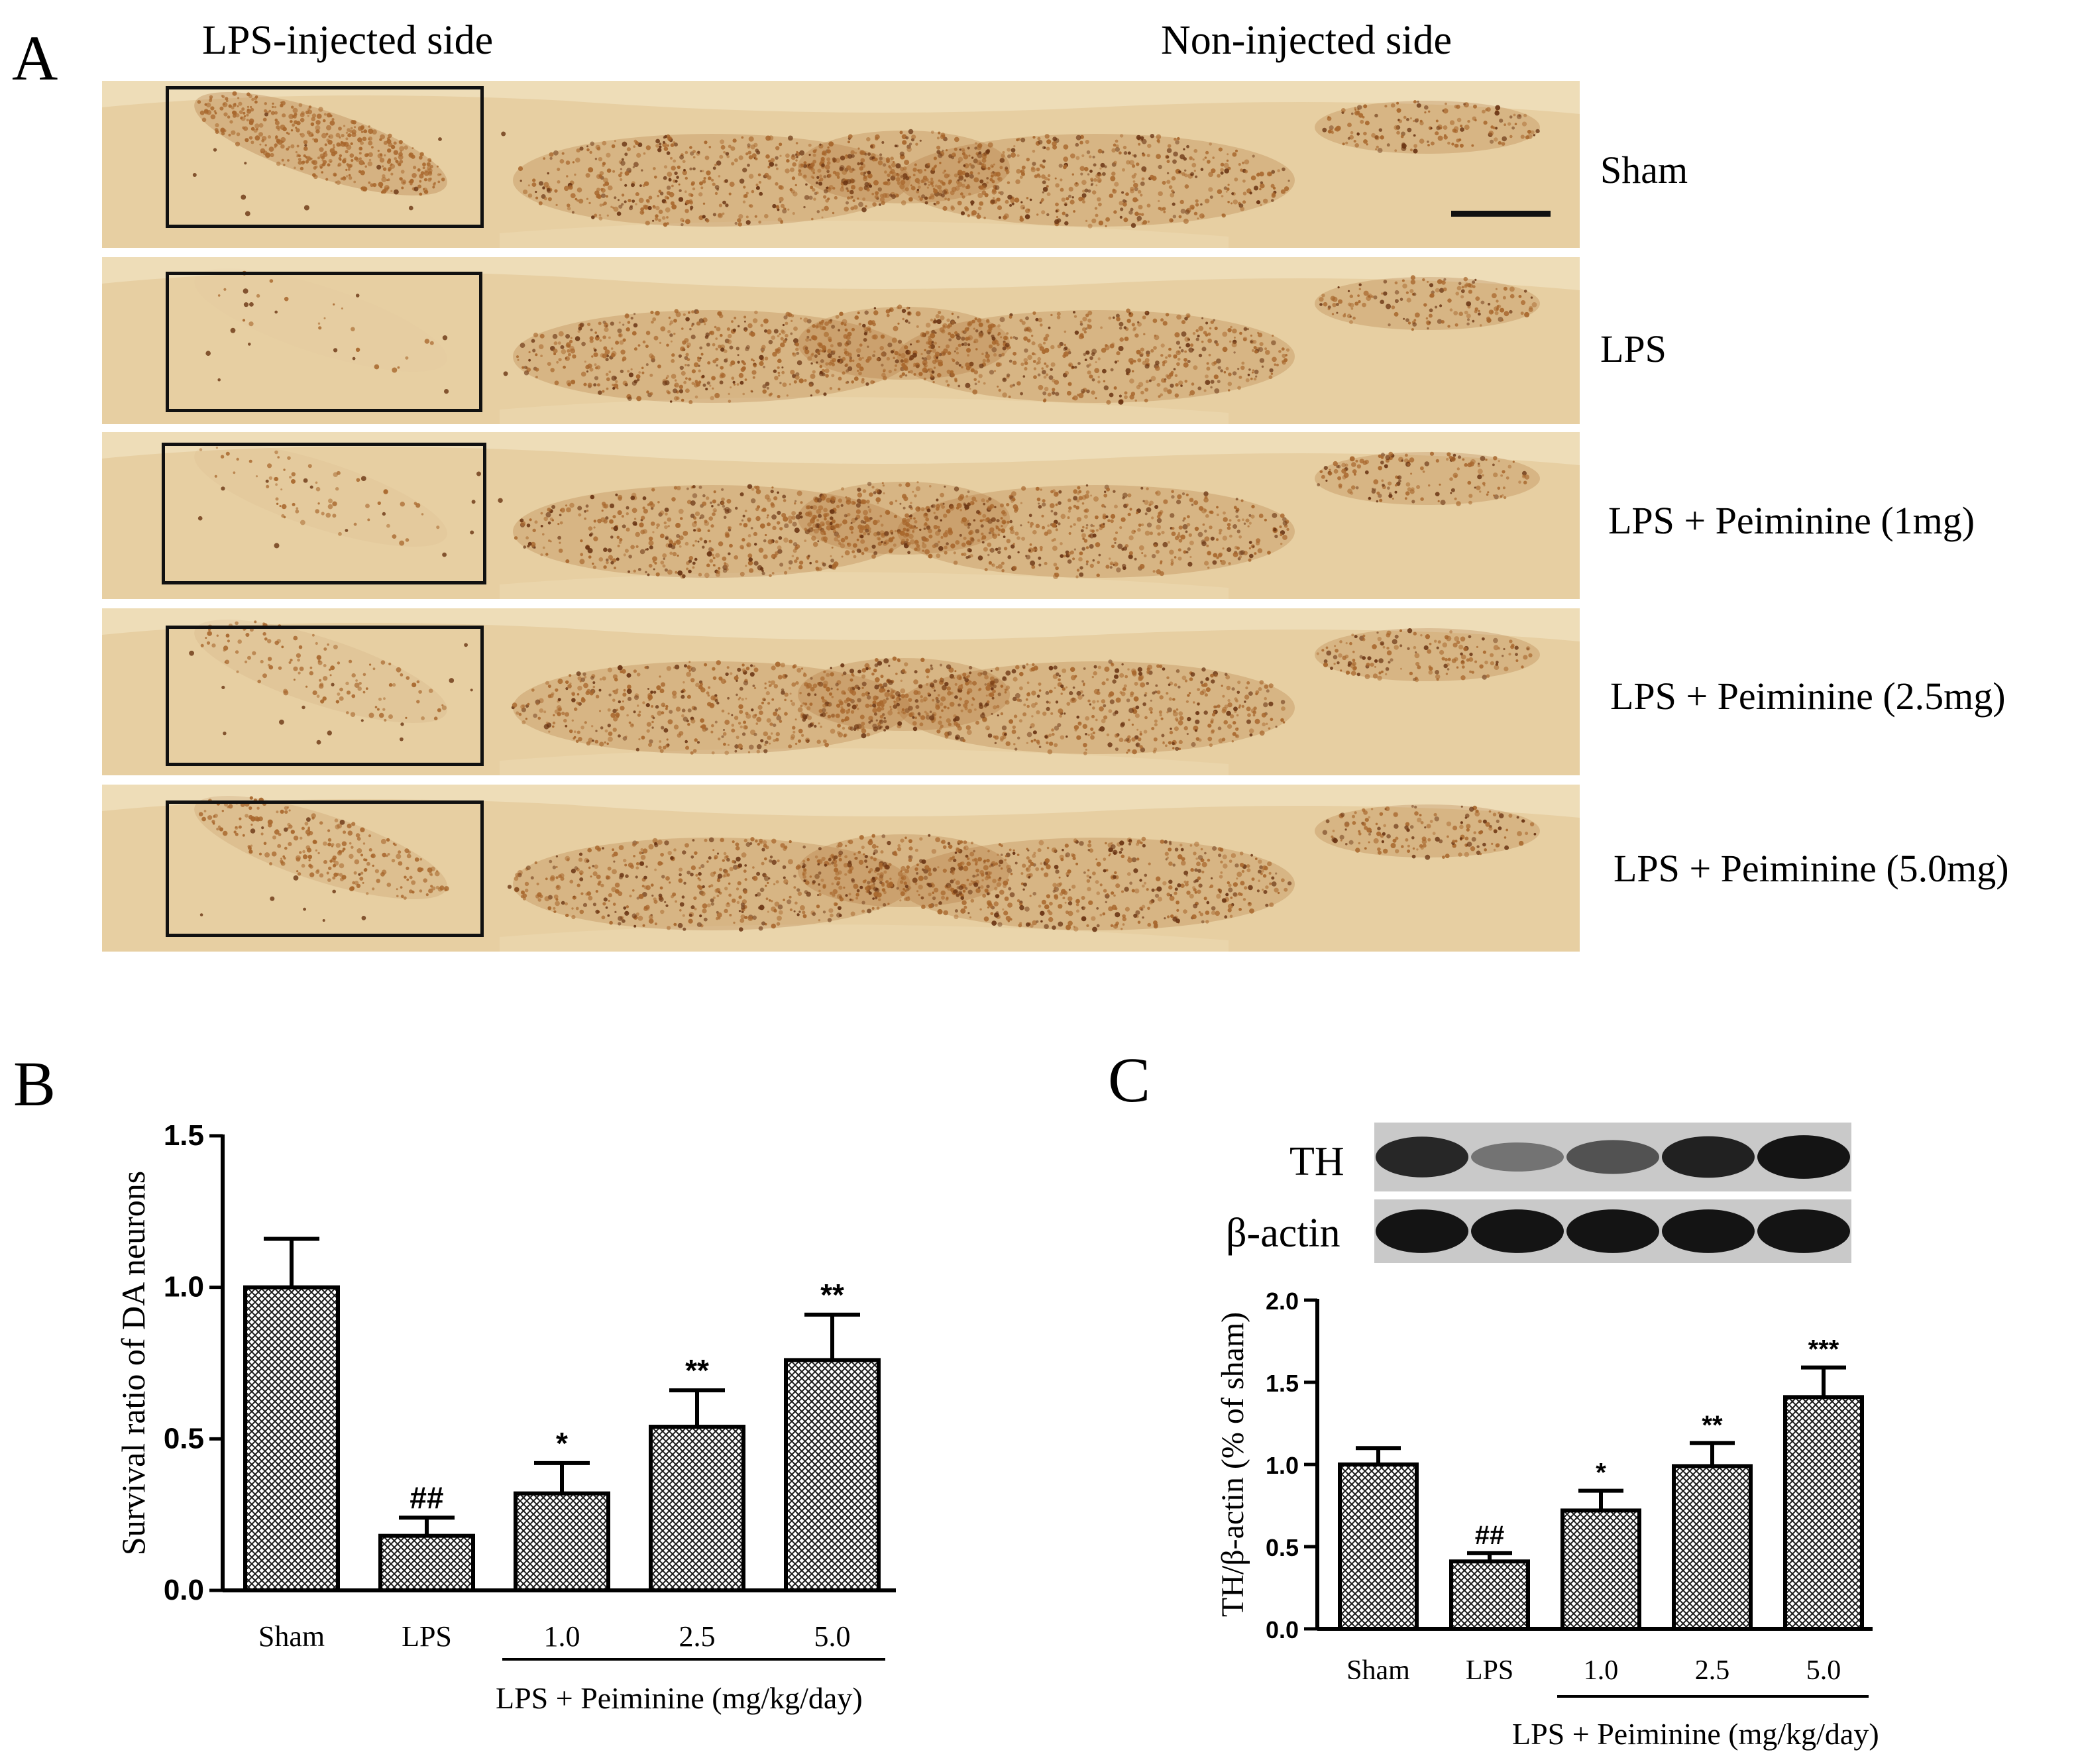  I want to click on chart-c-annotation-3: **, so click(1712, 1425).